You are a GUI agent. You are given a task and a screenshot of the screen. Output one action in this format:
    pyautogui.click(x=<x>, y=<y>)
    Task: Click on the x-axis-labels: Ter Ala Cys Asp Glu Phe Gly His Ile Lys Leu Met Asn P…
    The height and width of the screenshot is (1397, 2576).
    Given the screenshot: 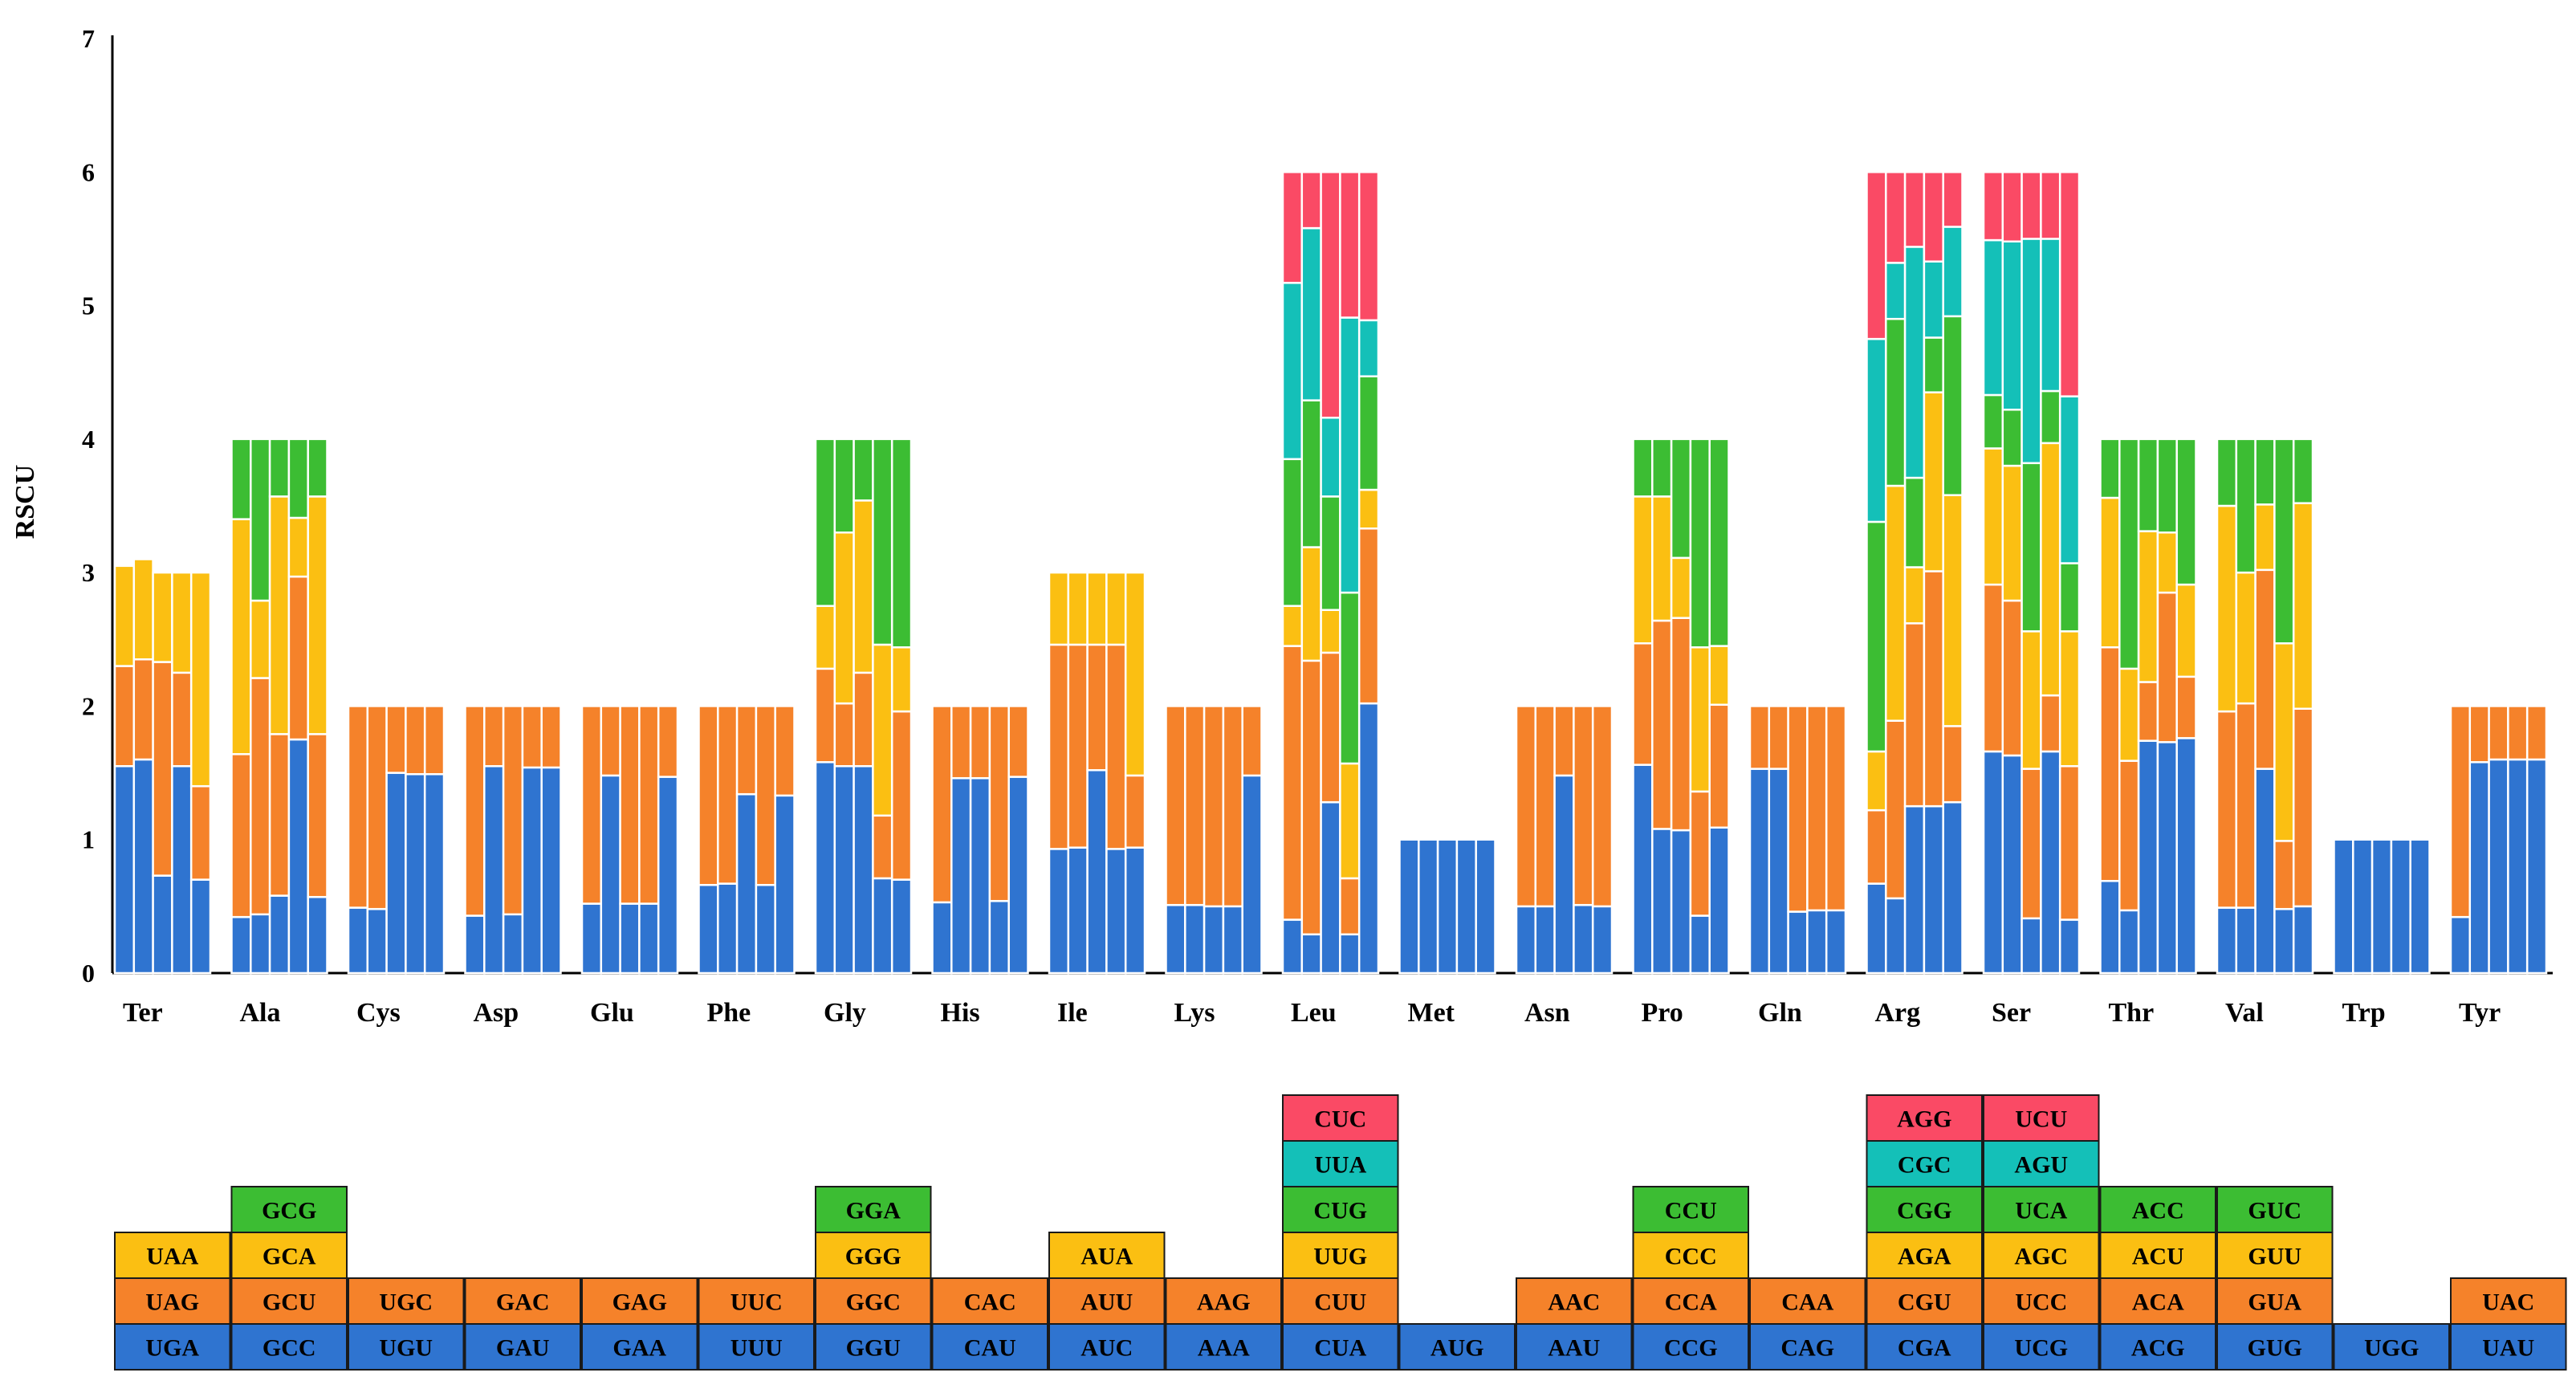 What is the action you would take?
    pyautogui.click(x=1312, y=1013)
    